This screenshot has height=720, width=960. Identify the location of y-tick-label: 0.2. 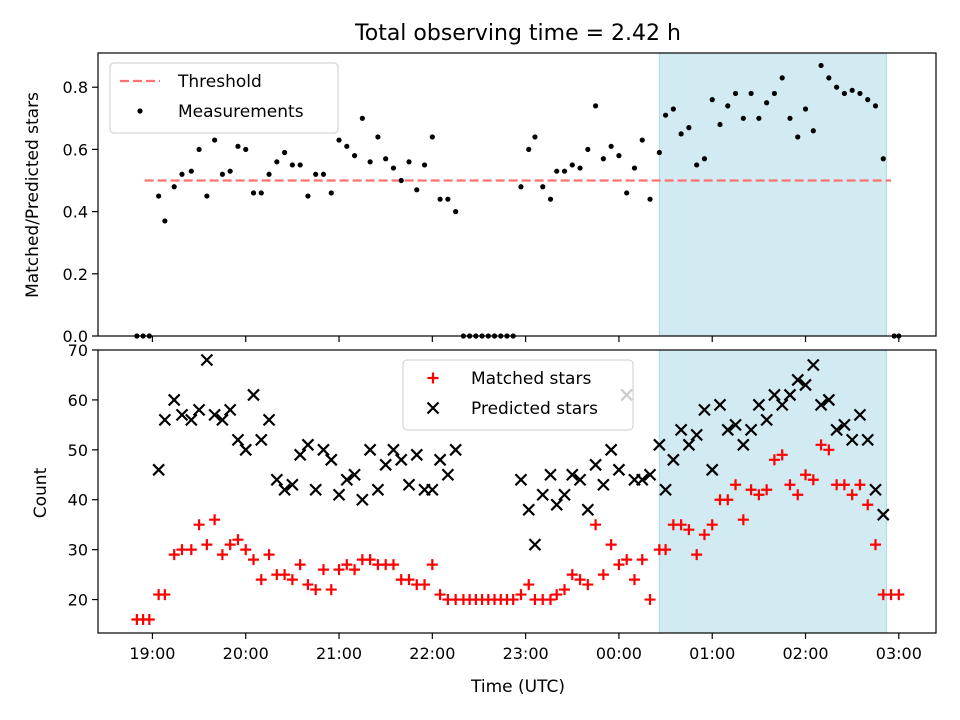
(75, 274).